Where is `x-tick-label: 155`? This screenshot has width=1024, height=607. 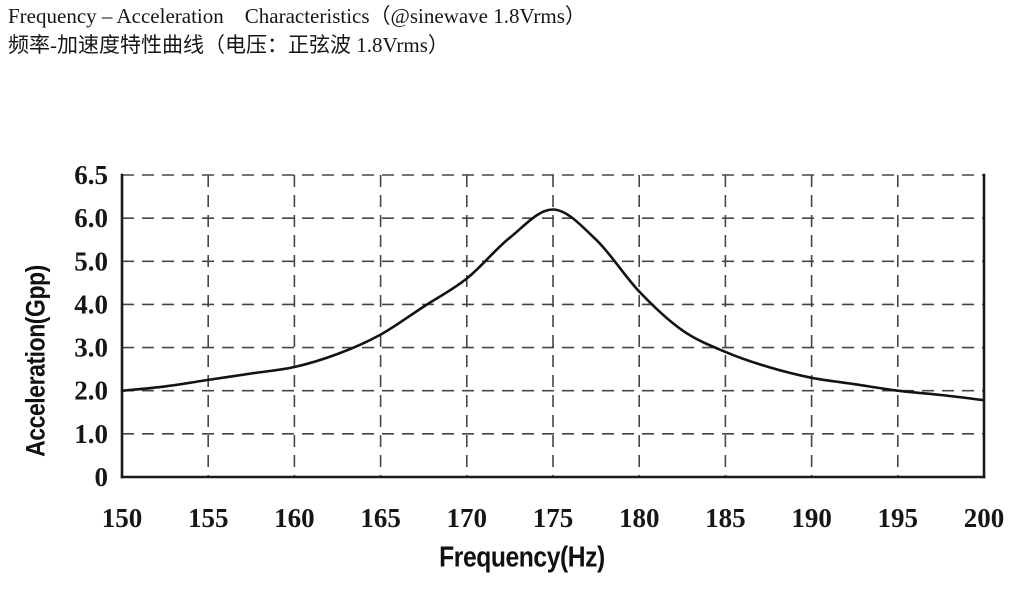
x-tick-label: 155 is located at coordinates (208, 518).